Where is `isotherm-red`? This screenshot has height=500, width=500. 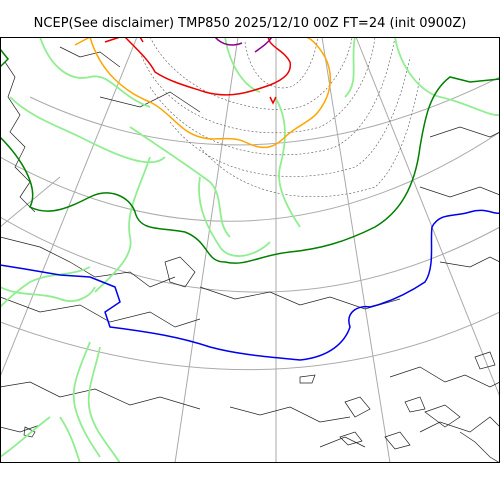
isotherm-red is located at coordinates (198, 71).